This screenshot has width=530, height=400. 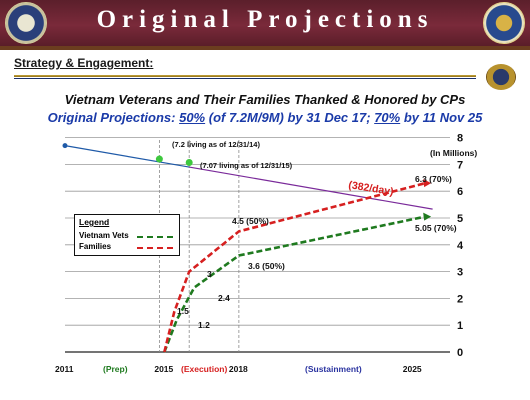 I want to click on y-tick-label-5: 5, so click(x=460, y=219).